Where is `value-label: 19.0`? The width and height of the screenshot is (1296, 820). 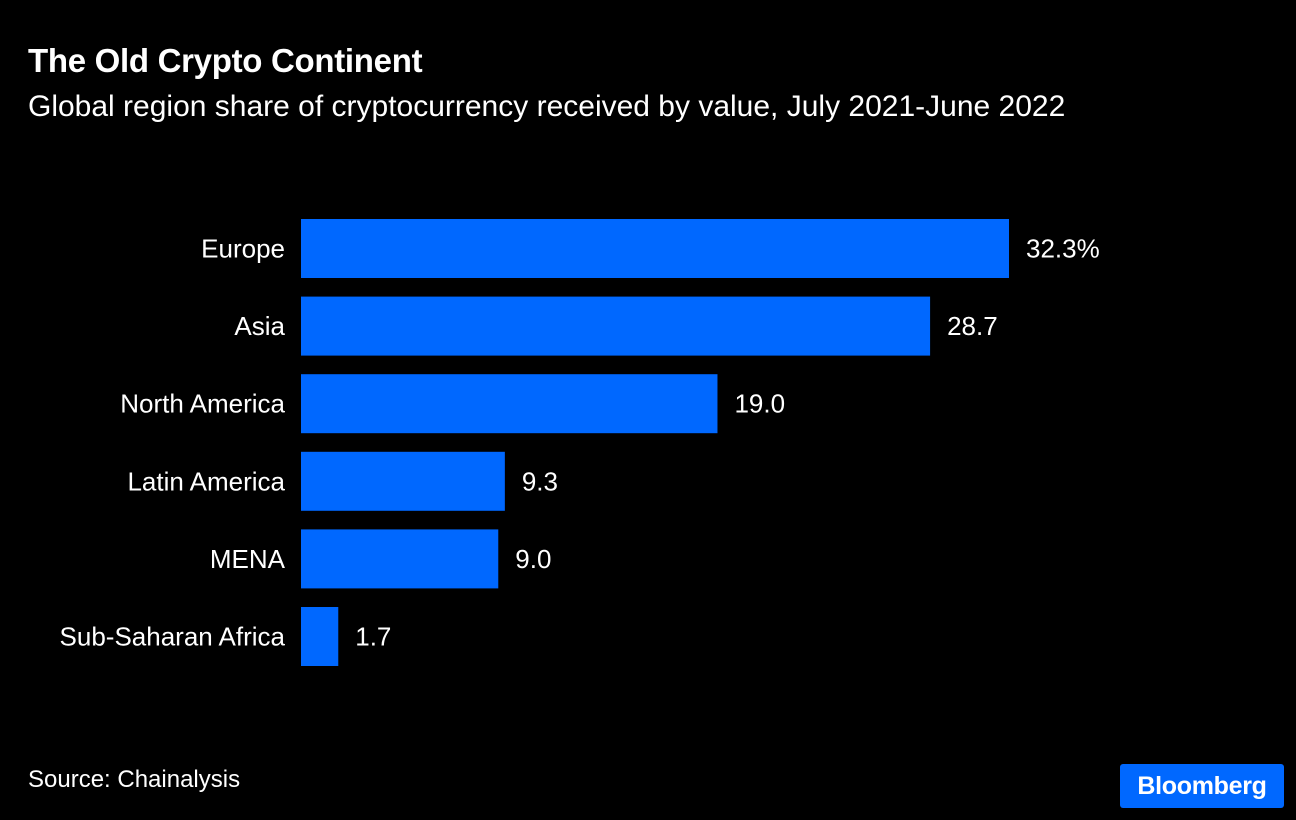 value-label: 19.0 is located at coordinates (759, 404).